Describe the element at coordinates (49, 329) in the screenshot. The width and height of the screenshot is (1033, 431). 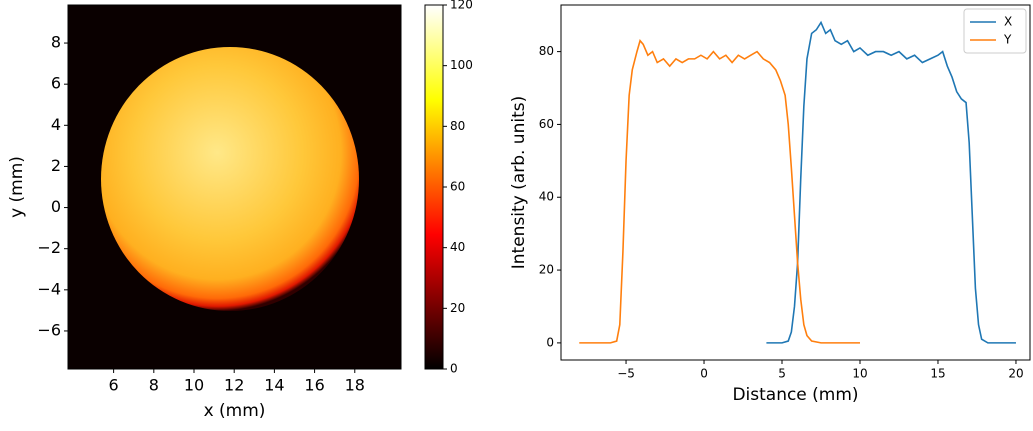
I see `y-tick-label: −6` at that location.